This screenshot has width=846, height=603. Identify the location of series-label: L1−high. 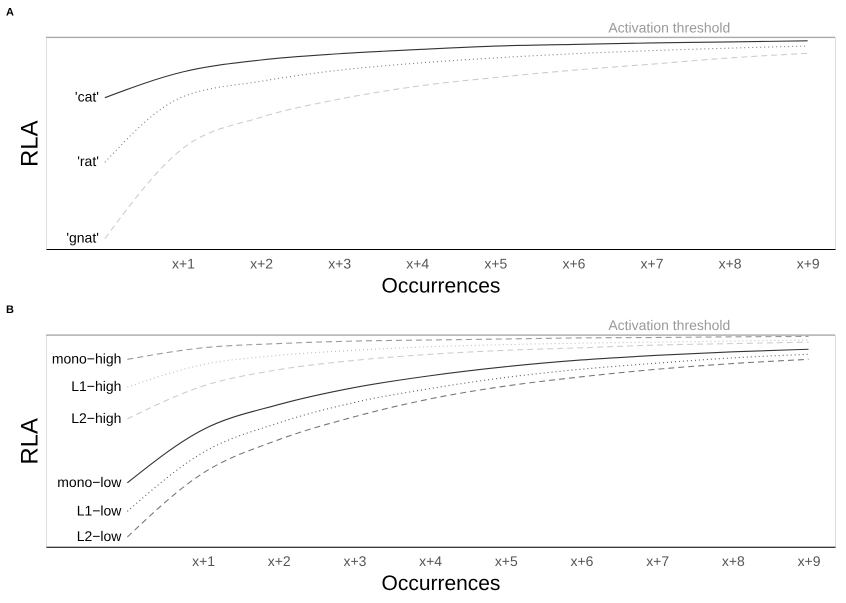
(96, 386).